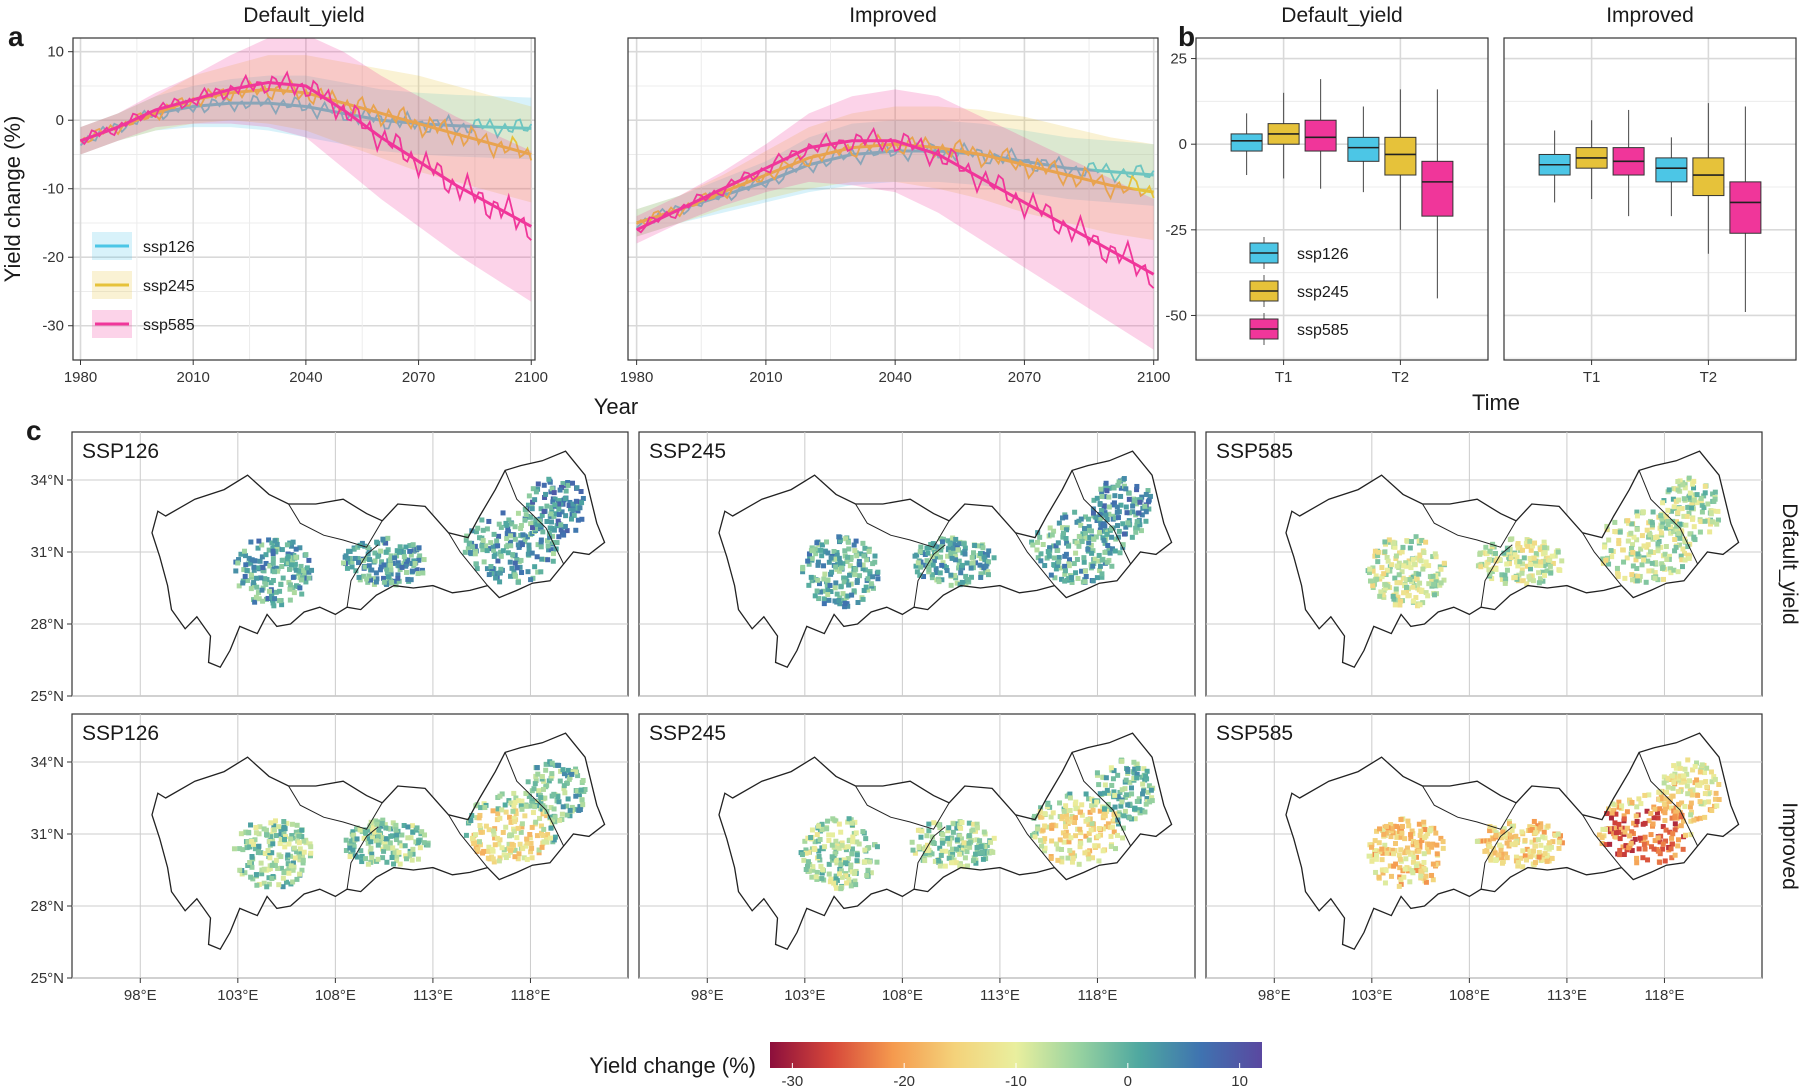  I want to click on map-scenario-label: SSP585, so click(1254, 733).